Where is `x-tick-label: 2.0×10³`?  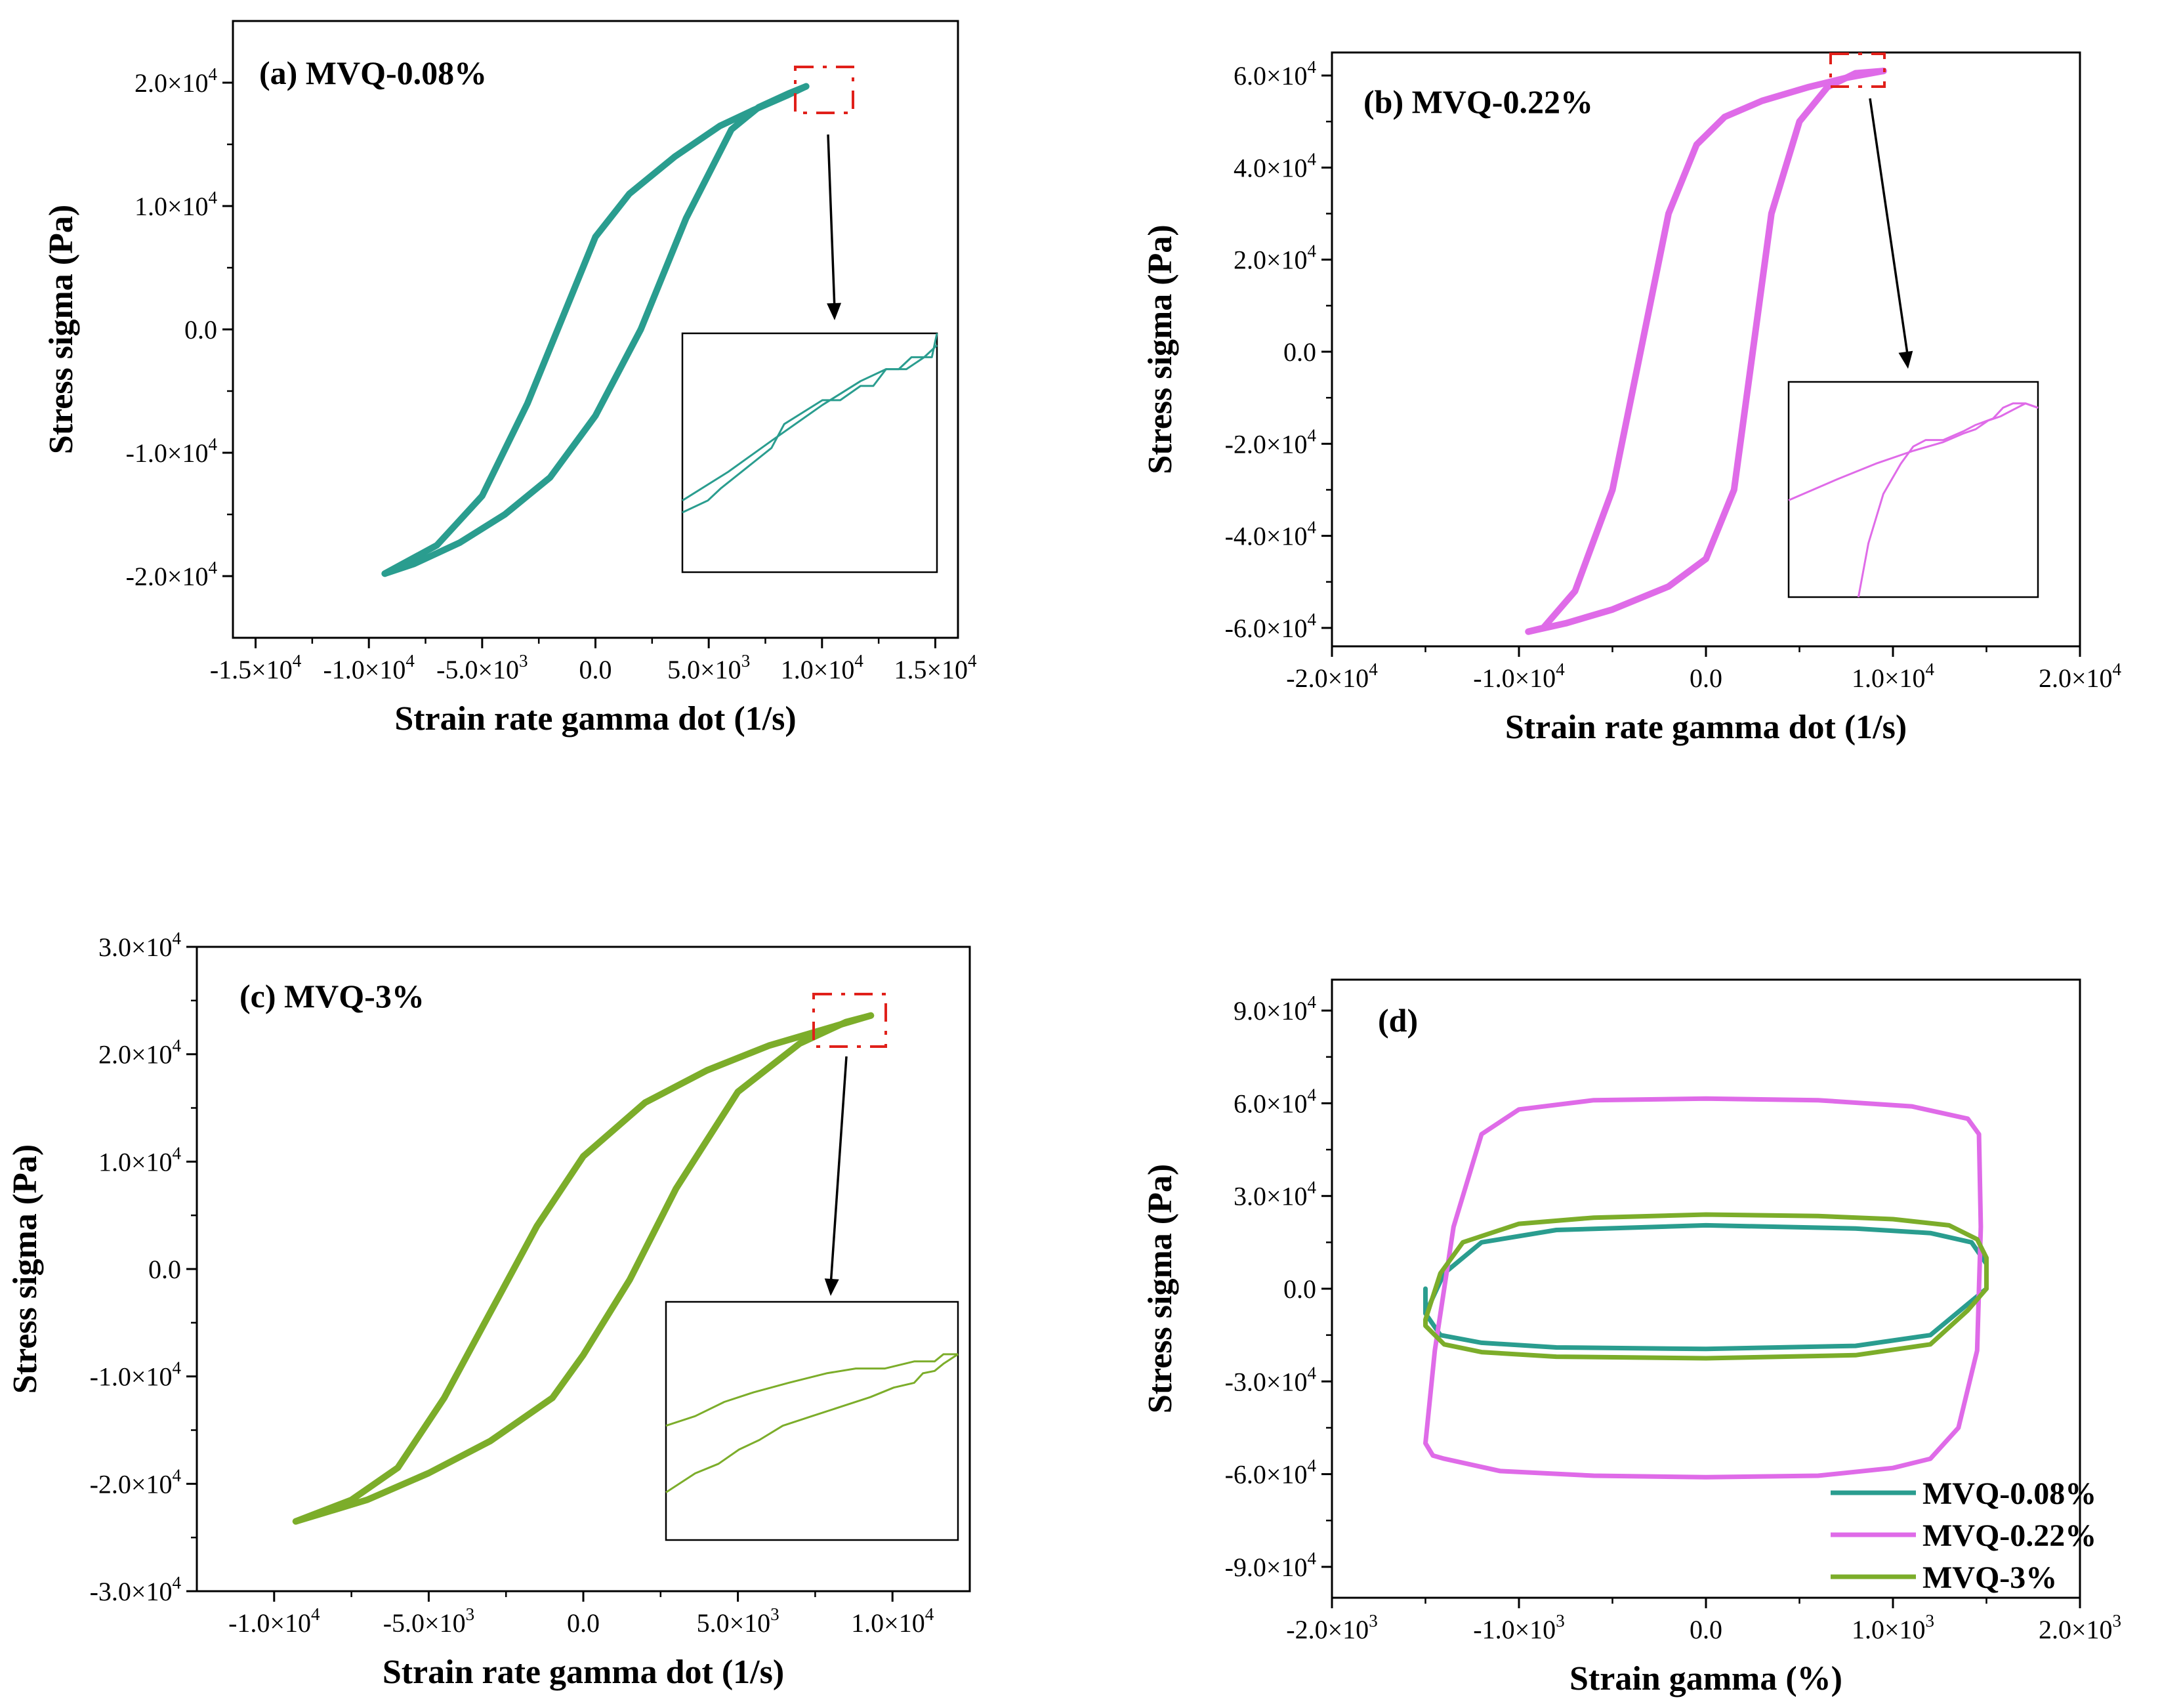 x-tick-label: 2.0×10³ is located at coordinates (2080, 1628).